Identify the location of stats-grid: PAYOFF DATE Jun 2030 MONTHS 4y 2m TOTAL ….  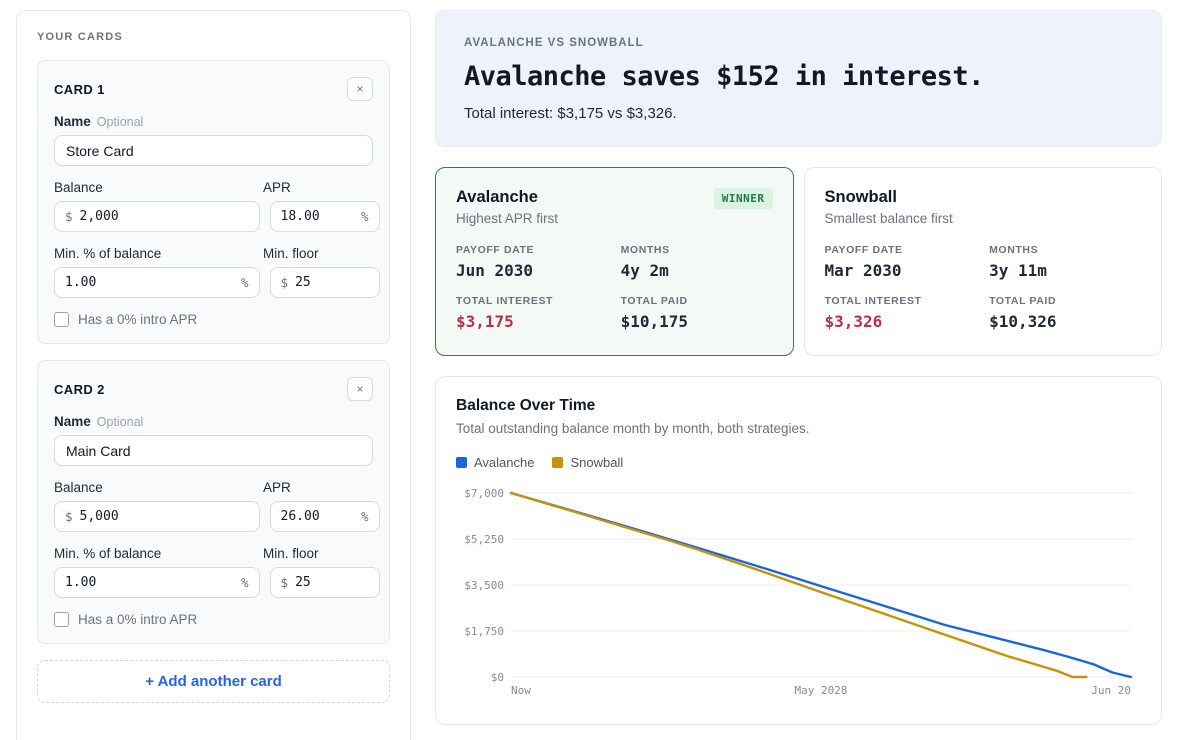
(614, 287).